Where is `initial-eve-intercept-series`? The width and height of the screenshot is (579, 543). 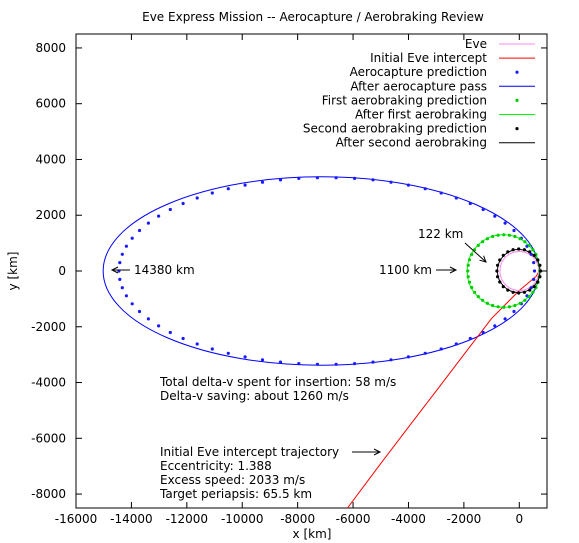 initial-eve-intercept-series is located at coordinates (443, 389).